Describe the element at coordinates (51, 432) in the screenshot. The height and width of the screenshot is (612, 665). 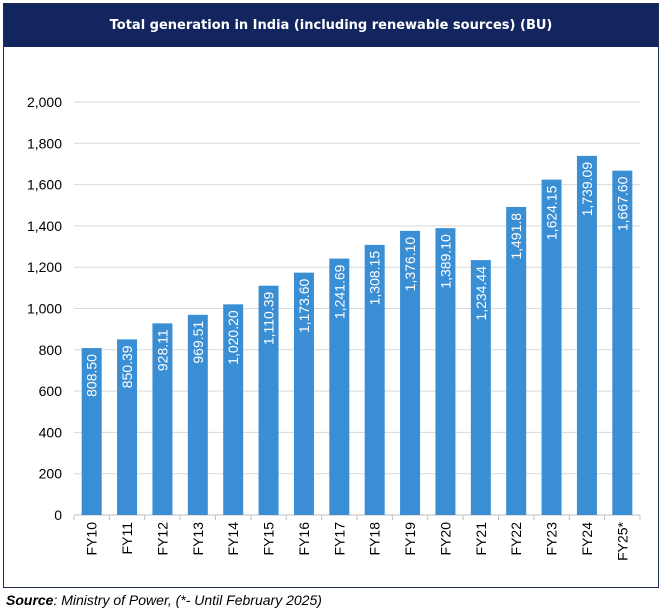
I see `y-tick-label: 400` at that location.